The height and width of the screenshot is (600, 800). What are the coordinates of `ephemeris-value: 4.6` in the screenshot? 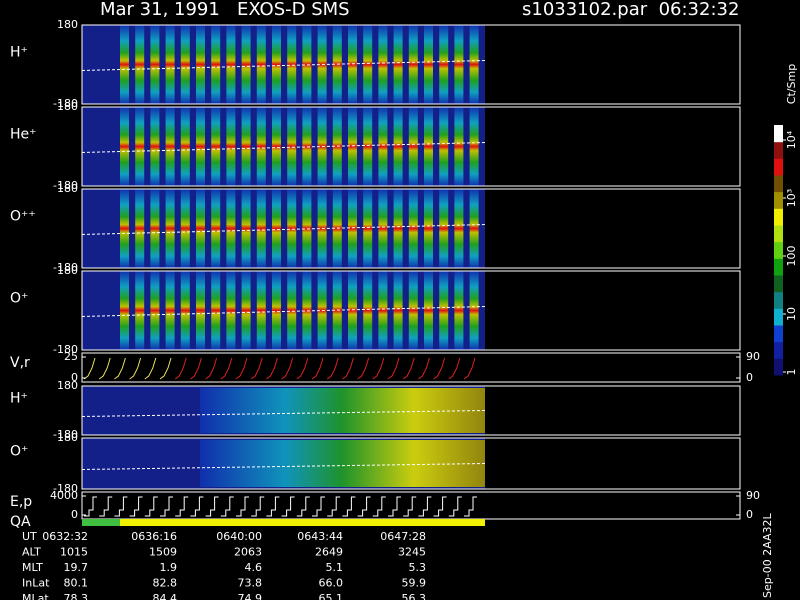 It's located at (254, 567).